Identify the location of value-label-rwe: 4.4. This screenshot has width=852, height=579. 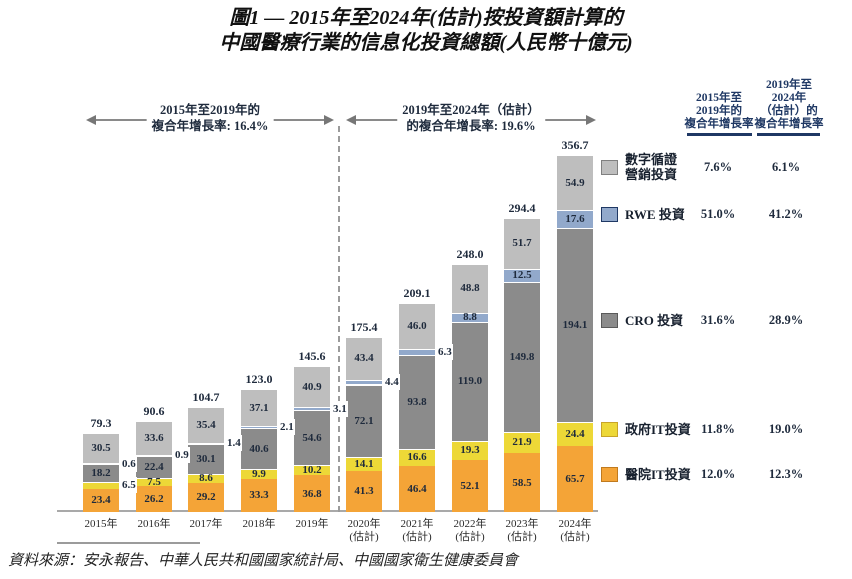
(392, 382).